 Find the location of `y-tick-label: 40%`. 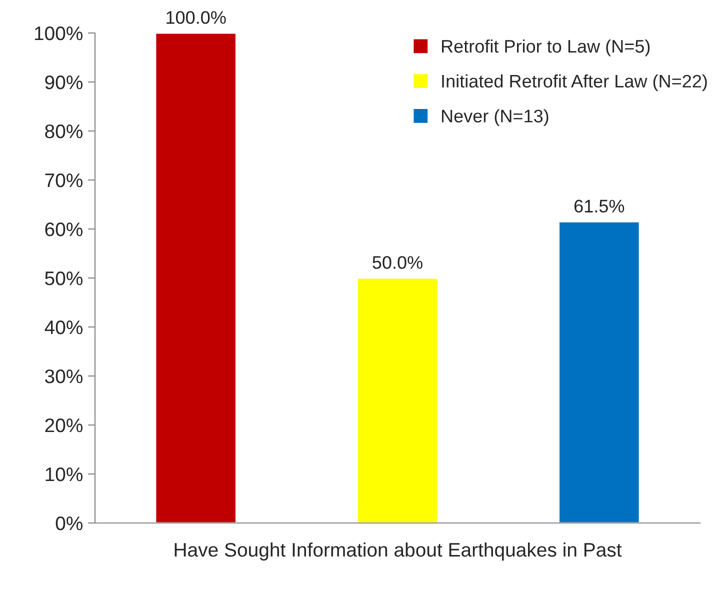

y-tick-label: 40% is located at coordinates (63, 327).